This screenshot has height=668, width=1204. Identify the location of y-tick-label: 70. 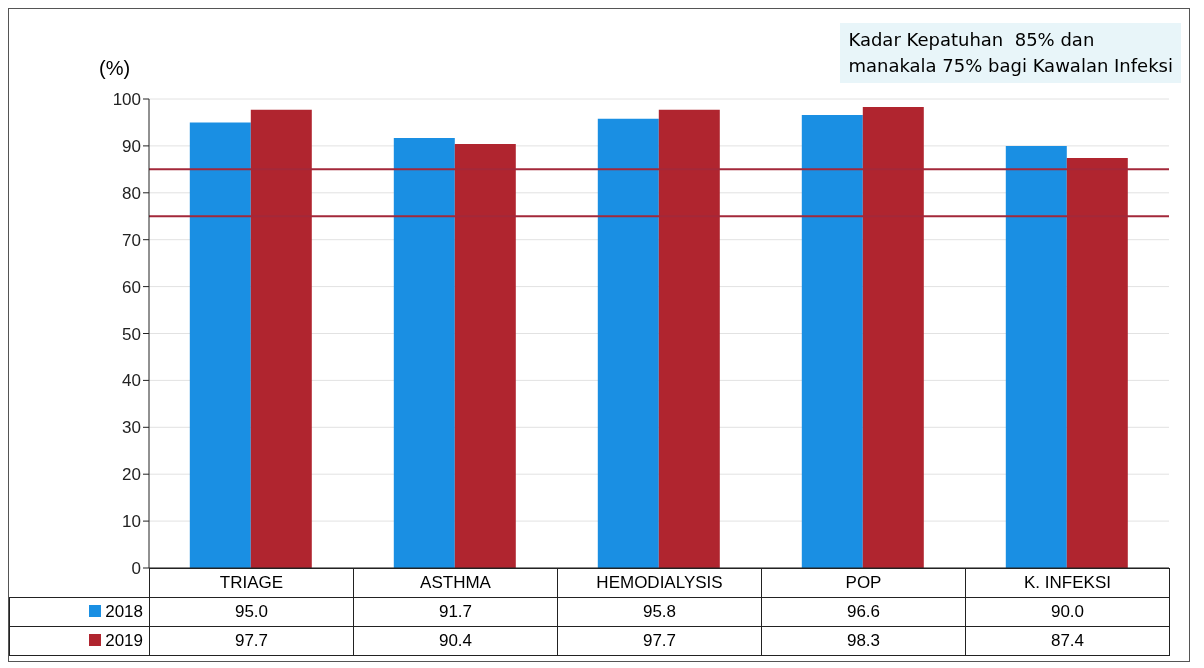
(131, 240).